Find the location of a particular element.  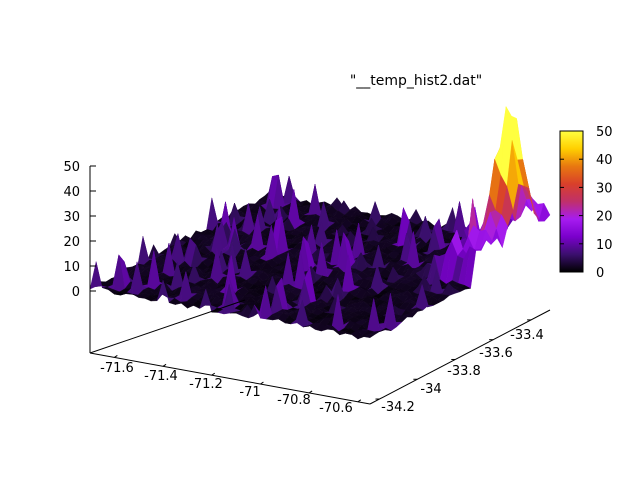

colorbar is located at coordinates (571, 201).